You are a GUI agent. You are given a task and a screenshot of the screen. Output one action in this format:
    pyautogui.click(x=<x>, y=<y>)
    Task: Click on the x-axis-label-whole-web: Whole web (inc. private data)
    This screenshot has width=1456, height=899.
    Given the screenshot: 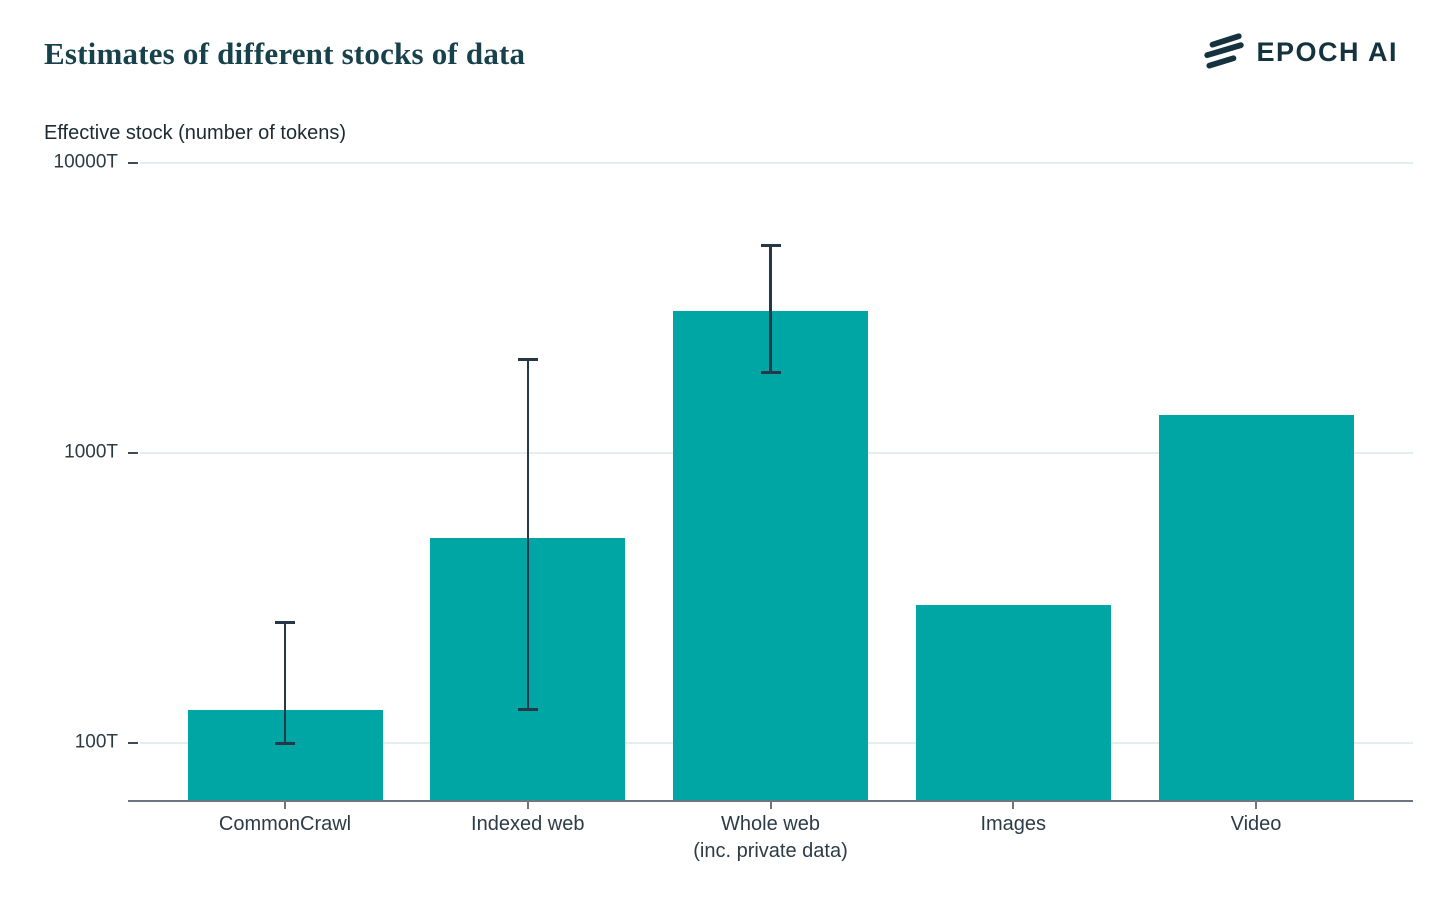 What is the action you would take?
    pyautogui.click(x=770, y=837)
    